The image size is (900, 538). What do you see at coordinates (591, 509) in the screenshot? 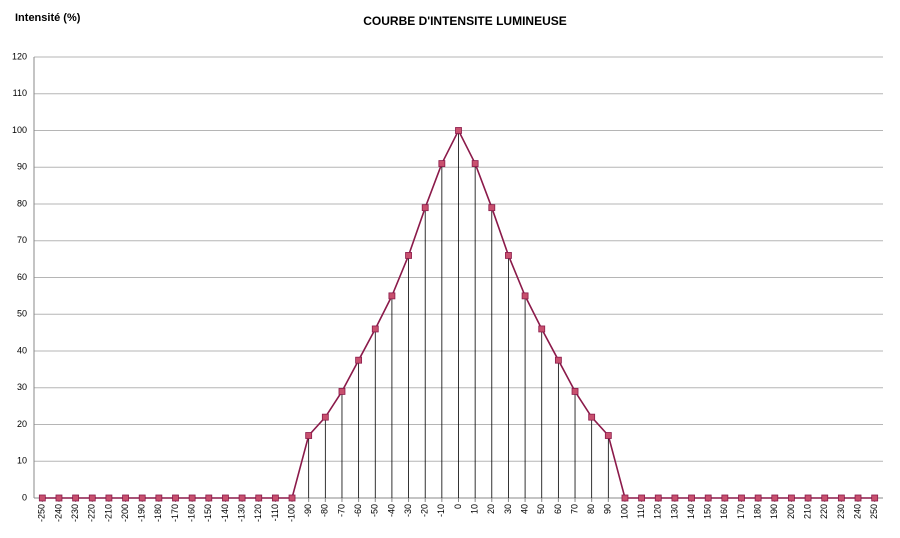
I see `x-tick-label: 80` at bounding box center [591, 509].